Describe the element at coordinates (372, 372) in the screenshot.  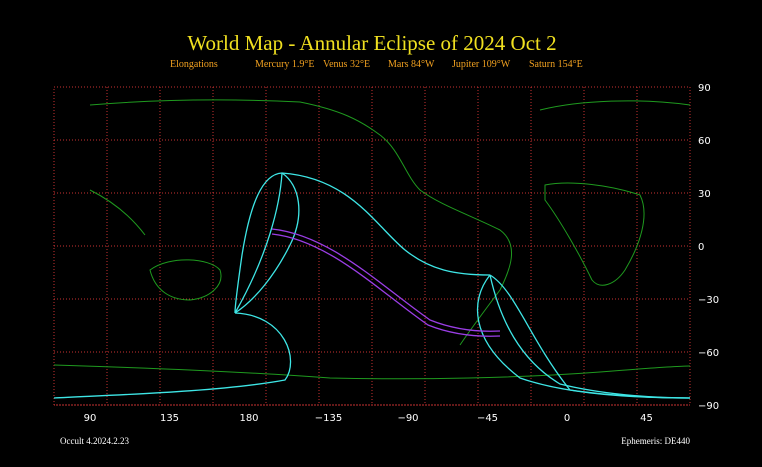
I see `antarctica` at that location.